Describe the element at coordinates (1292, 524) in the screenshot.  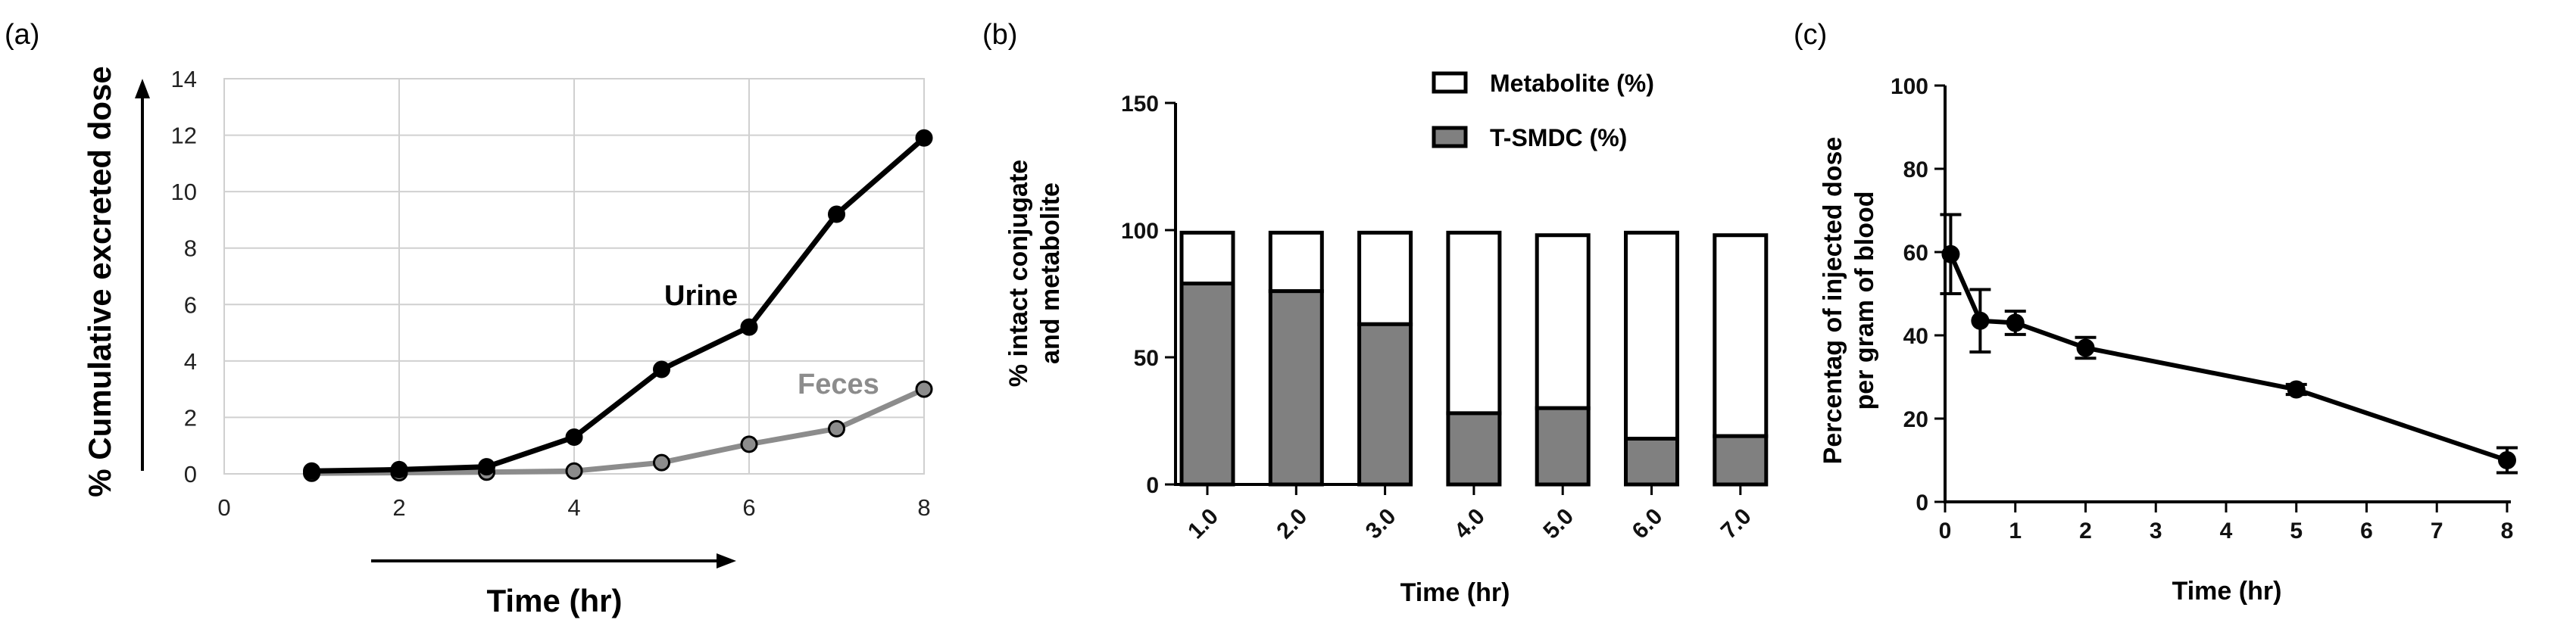
I see `panel-b-x-tick-label: 2.0` at that location.